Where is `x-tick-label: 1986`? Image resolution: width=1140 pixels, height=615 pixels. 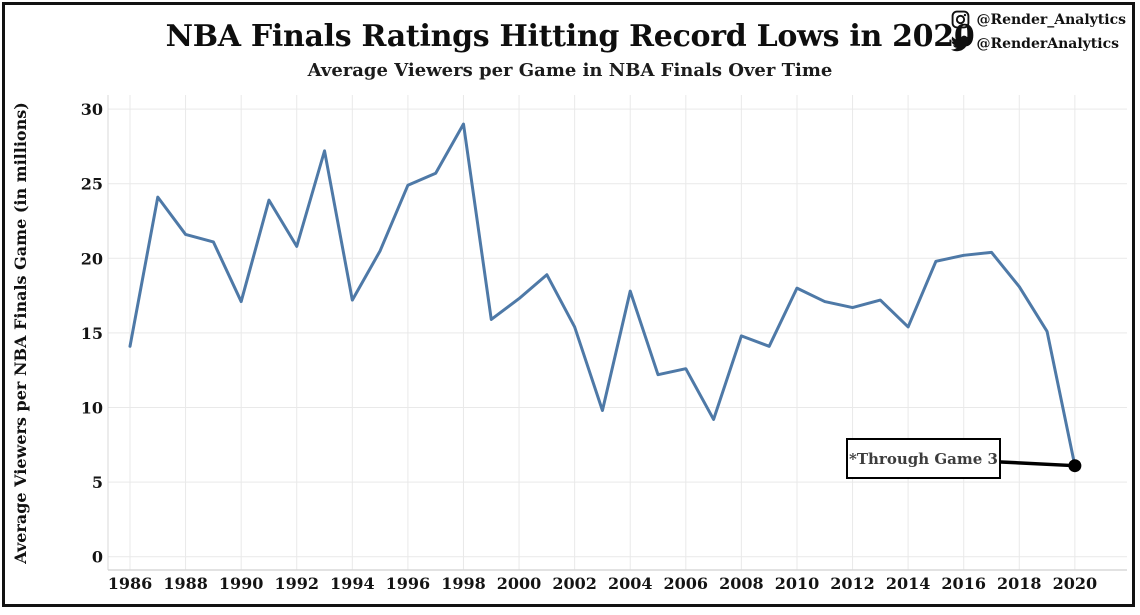
x-tick-label: 1986 is located at coordinates (130, 583).